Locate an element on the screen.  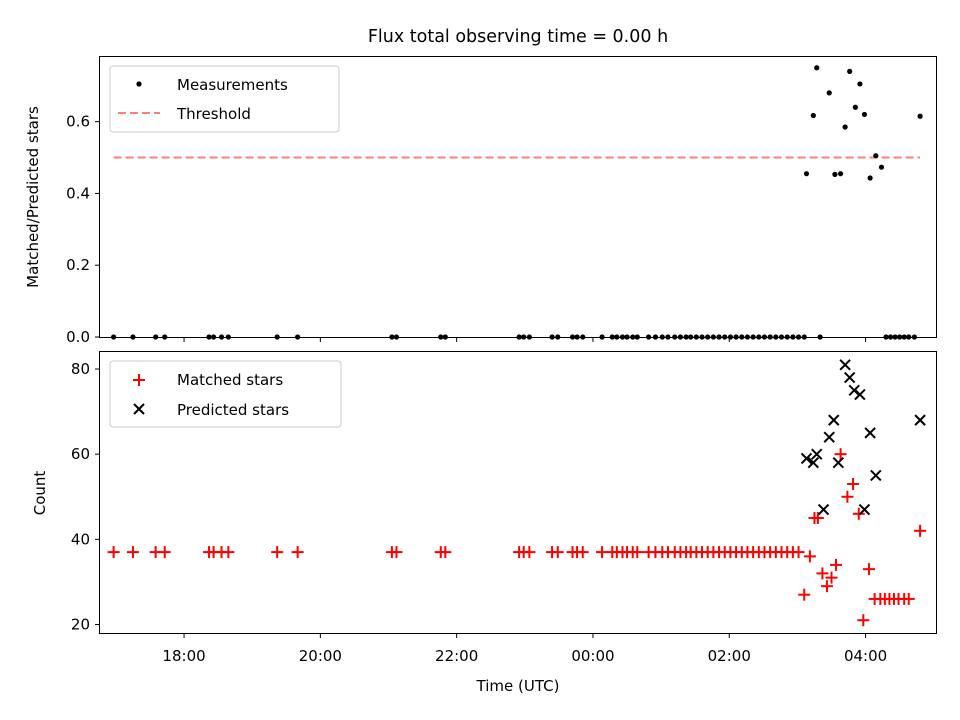
top-chart-title: Flux total observing time = 0.00 h is located at coordinates (518, 37).